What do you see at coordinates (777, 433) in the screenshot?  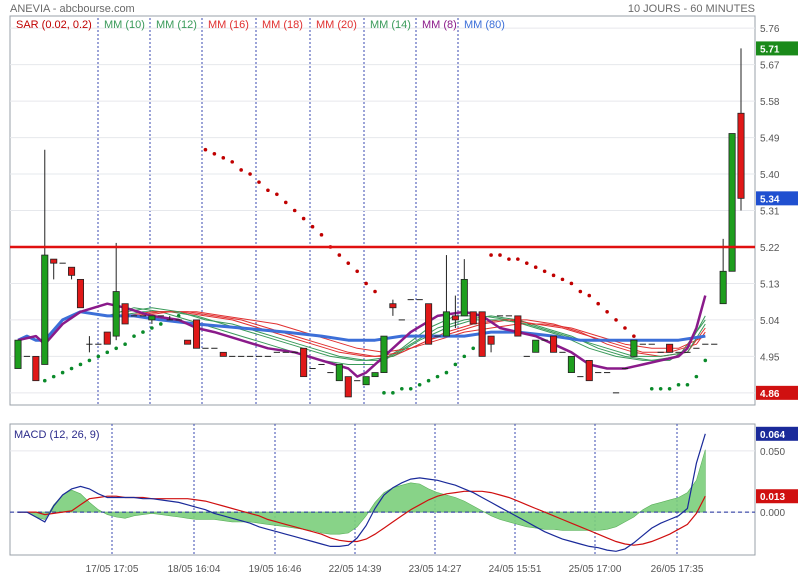 I see `macd-tag-box` at bounding box center [777, 433].